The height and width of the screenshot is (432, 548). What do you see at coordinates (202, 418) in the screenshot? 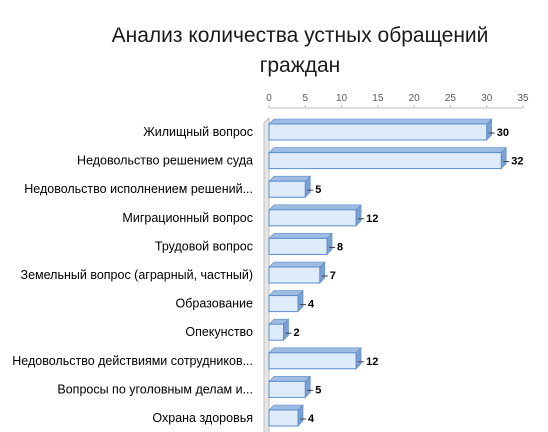
I see `category-label: Охрана здоровья` at bounding box center [202, 418].